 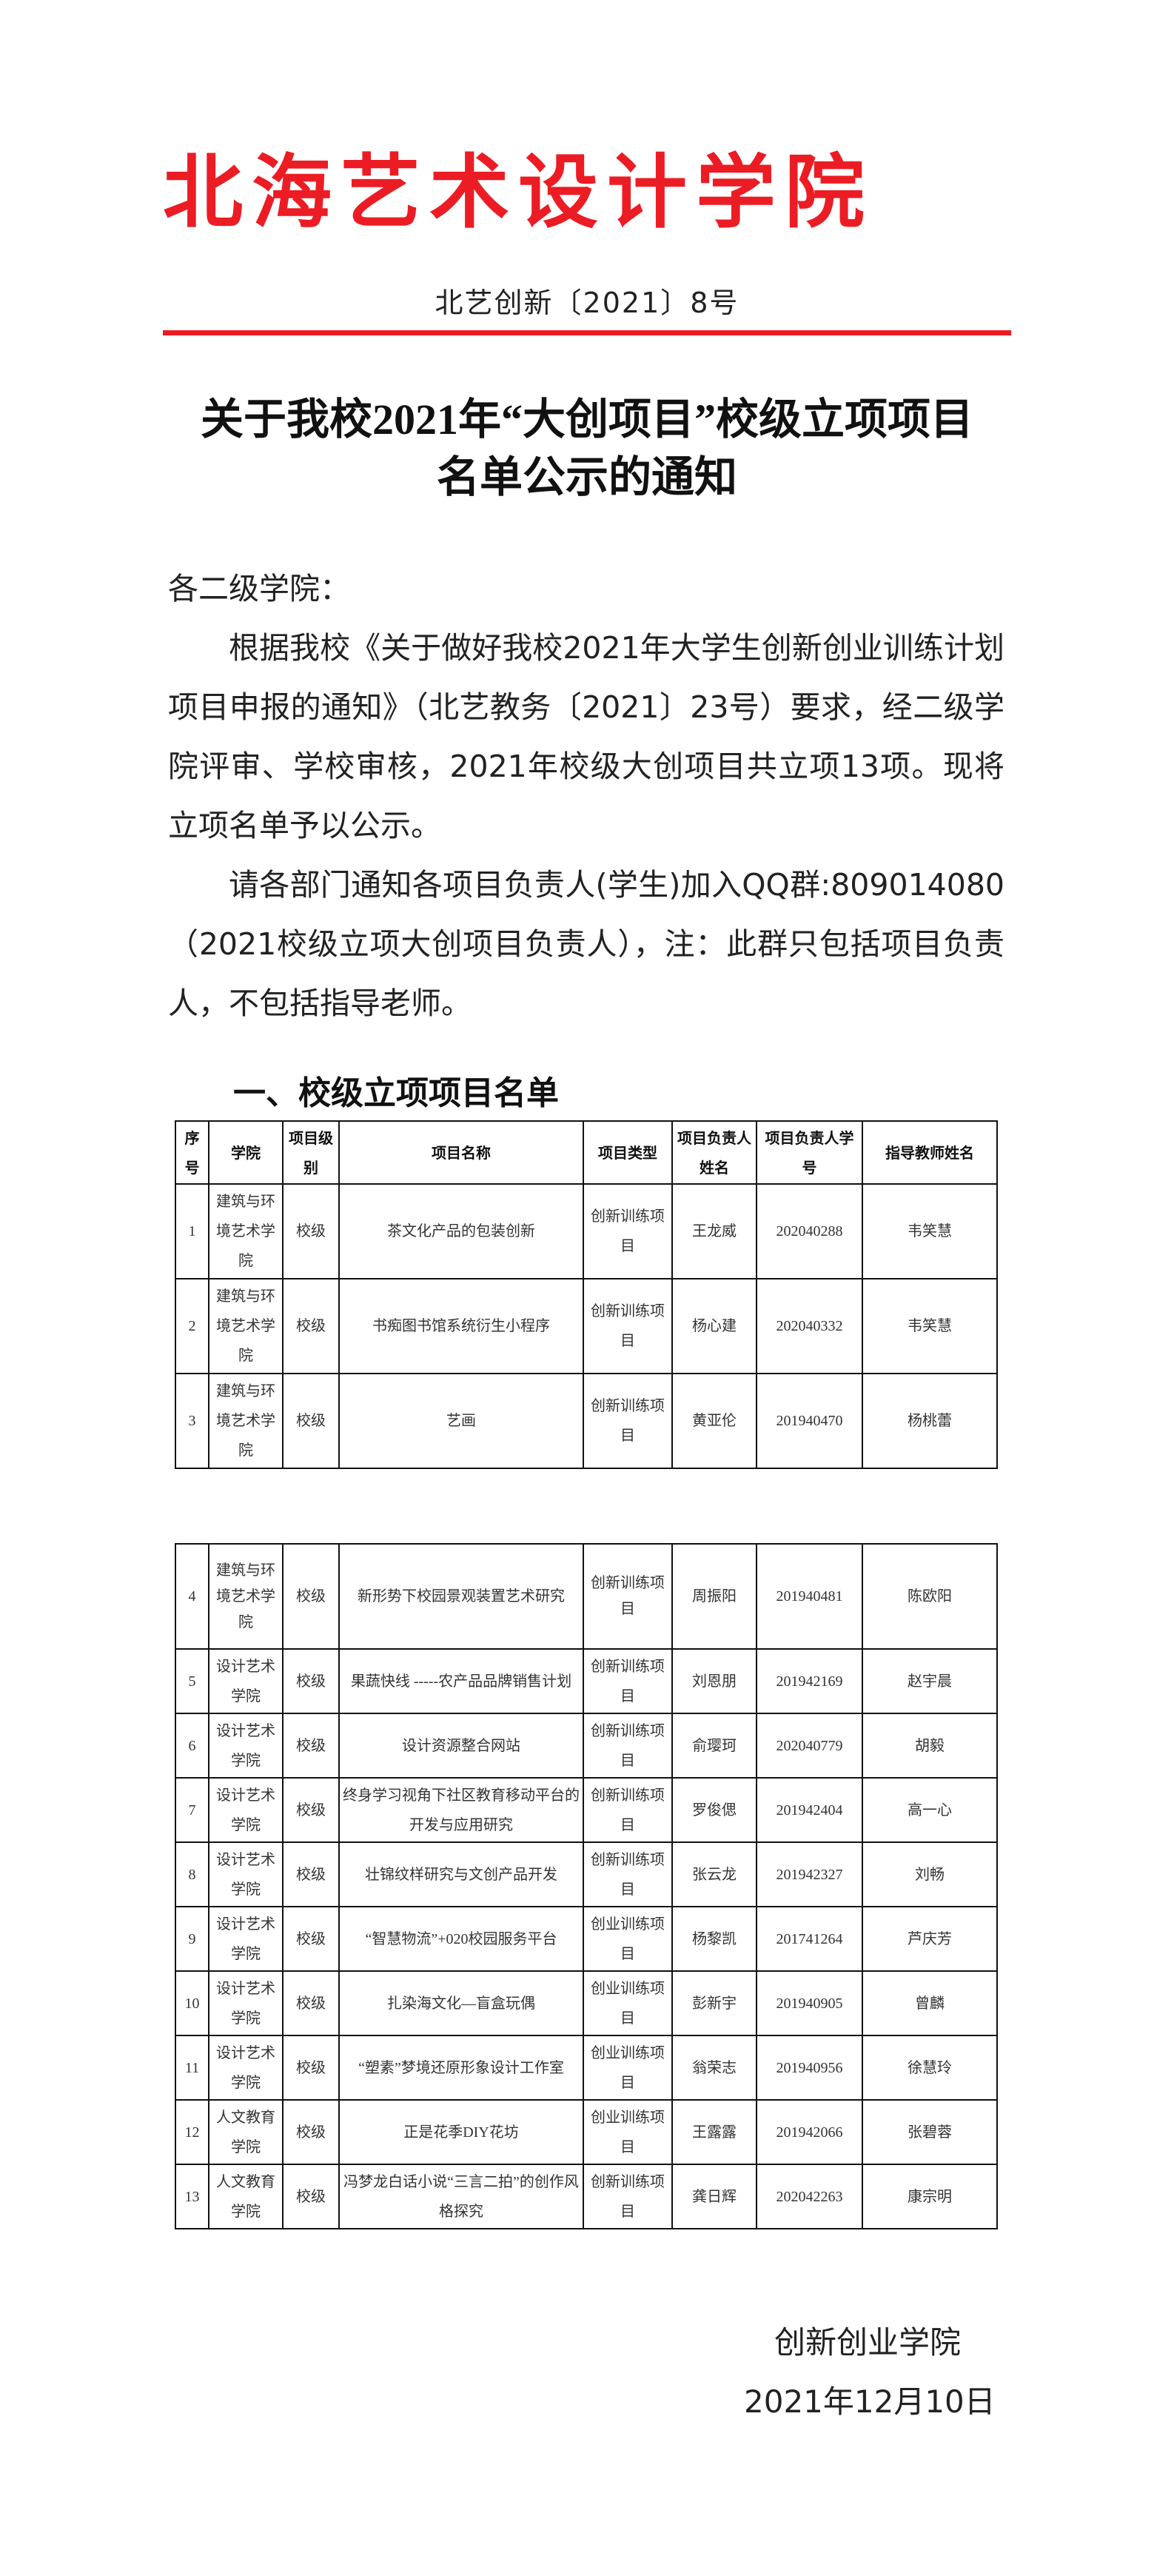 I want to click on cell-index: 4, so click(x=192, y=1596).